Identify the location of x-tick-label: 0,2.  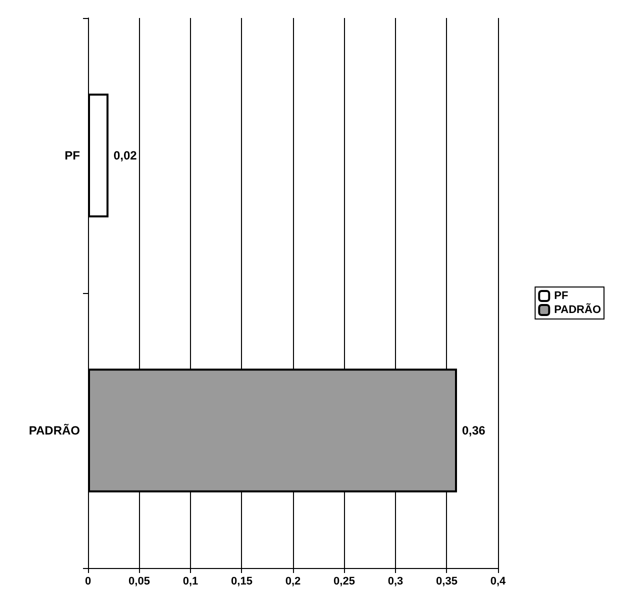
(293, 582).